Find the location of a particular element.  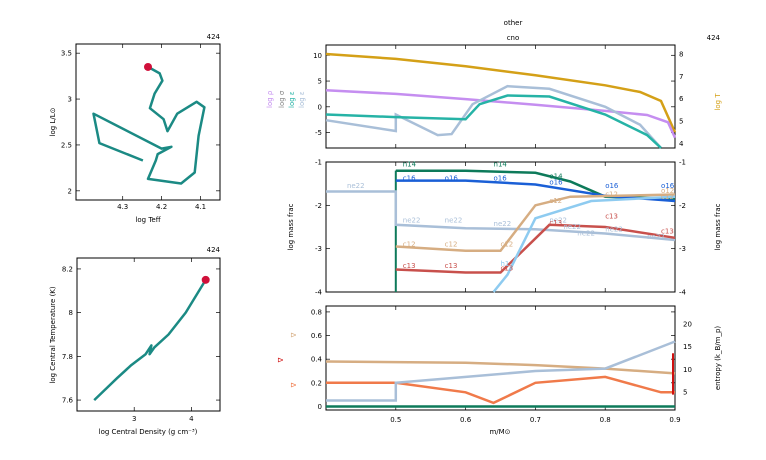

bot-right-tick-label: 20 is located at coordinates (687, 325).